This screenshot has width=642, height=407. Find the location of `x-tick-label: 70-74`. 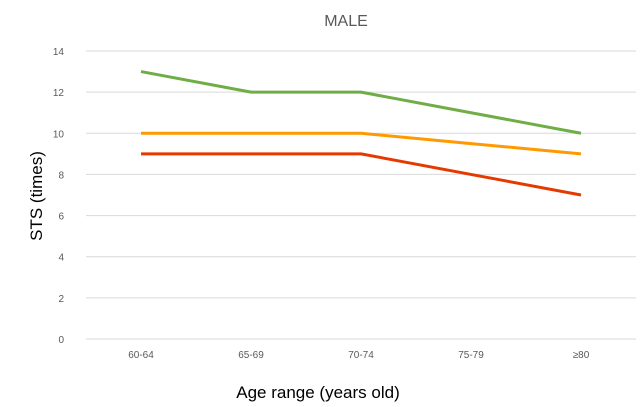

x-tick-label: 70-74 is located at coordinates (361, 355).